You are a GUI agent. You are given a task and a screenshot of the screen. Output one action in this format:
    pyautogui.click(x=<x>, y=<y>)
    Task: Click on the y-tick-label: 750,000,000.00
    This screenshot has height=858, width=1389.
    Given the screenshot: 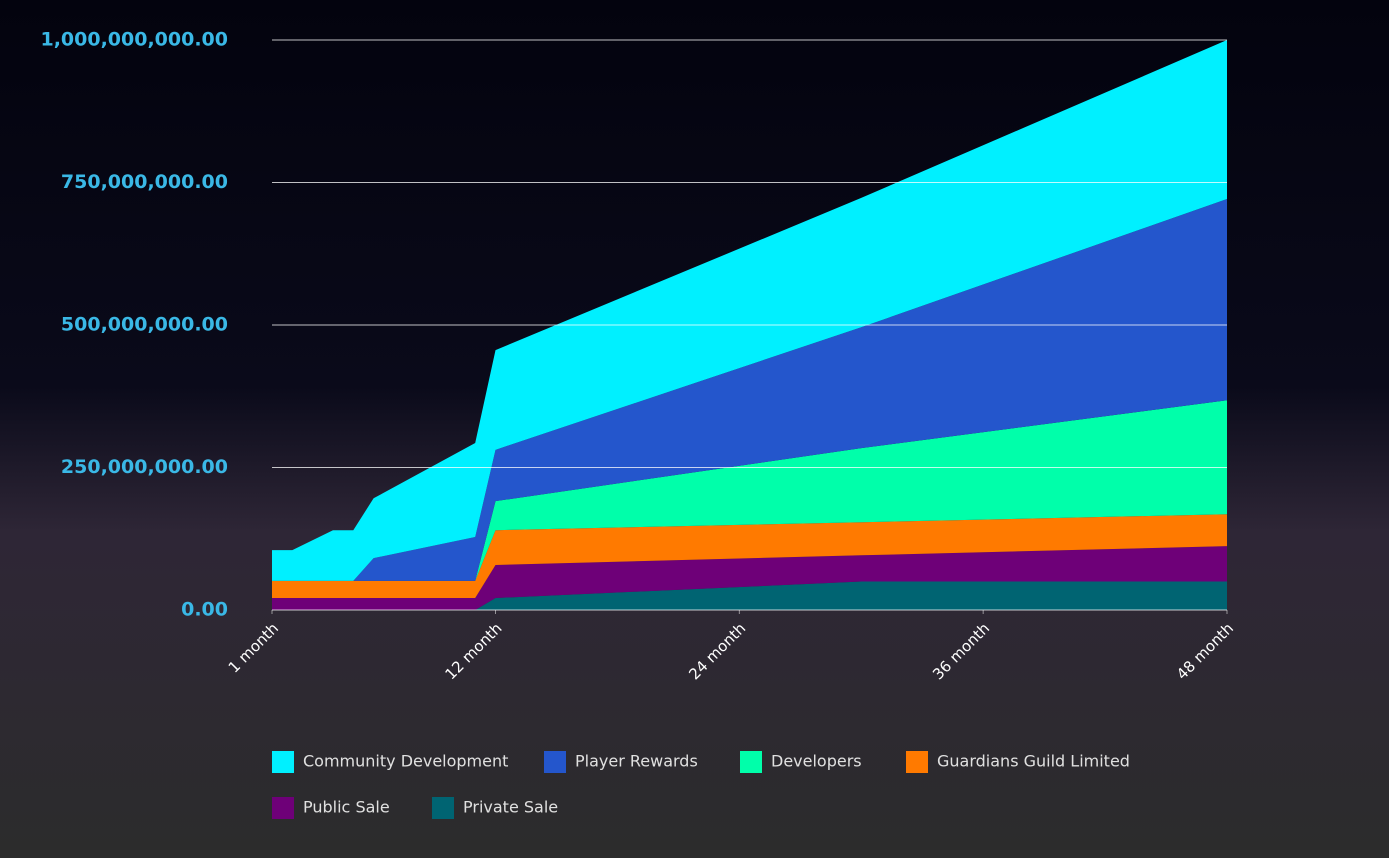 What is the action you would take?
    pyautogui.click(x=144, y=182)
    